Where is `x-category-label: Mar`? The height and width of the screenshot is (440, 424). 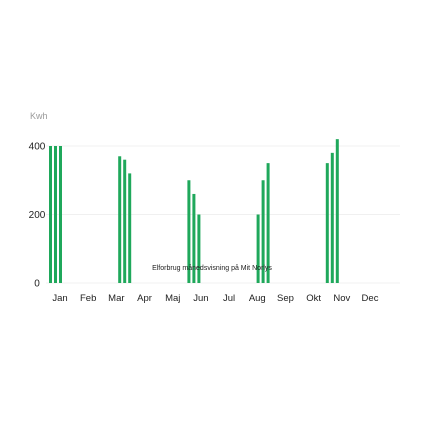
x-category-label: Mar is located at coordinates (116, 298).